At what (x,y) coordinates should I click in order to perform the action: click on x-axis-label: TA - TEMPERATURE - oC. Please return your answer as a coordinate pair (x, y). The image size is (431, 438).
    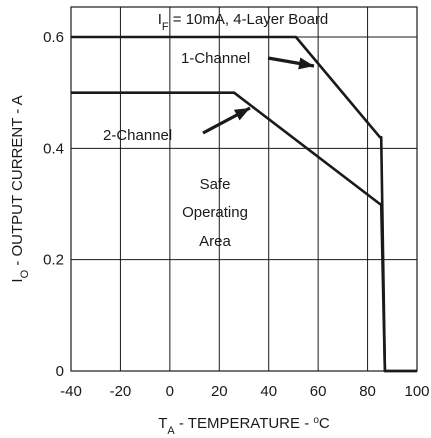
    Looking at the image, I should click on (244, 426).